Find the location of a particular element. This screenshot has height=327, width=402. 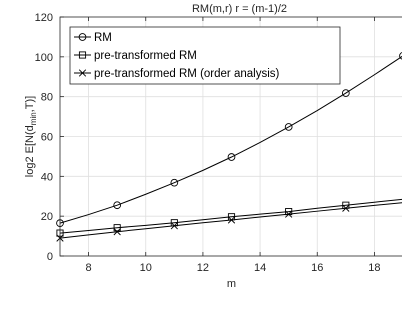

legend-box is located at coordinates (205, 55).